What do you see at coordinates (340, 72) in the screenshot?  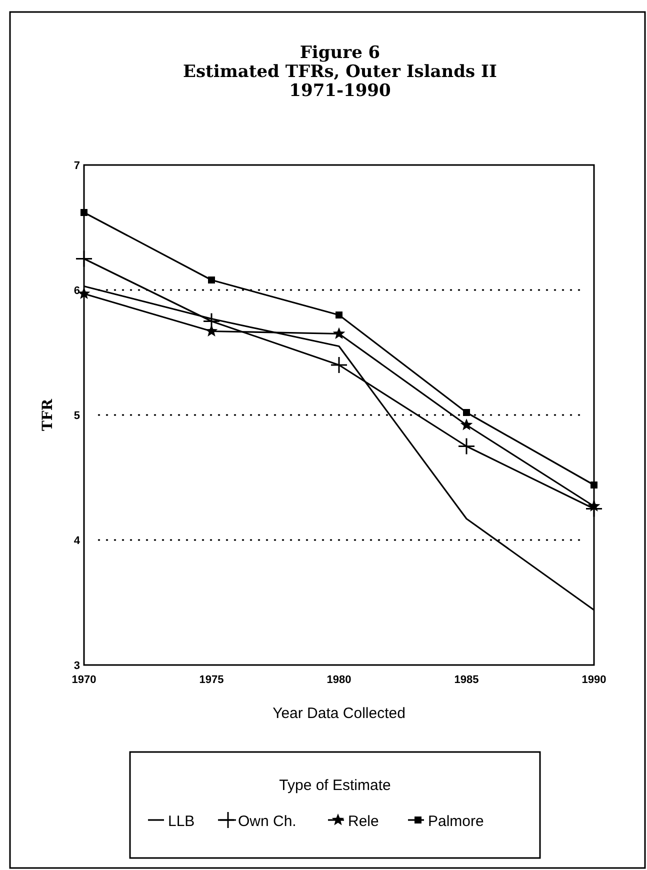 I see `chart-title: Figure 6 Estimated TFRs, Outer Islands II 1971-1990` at bounding box center [340, 72].